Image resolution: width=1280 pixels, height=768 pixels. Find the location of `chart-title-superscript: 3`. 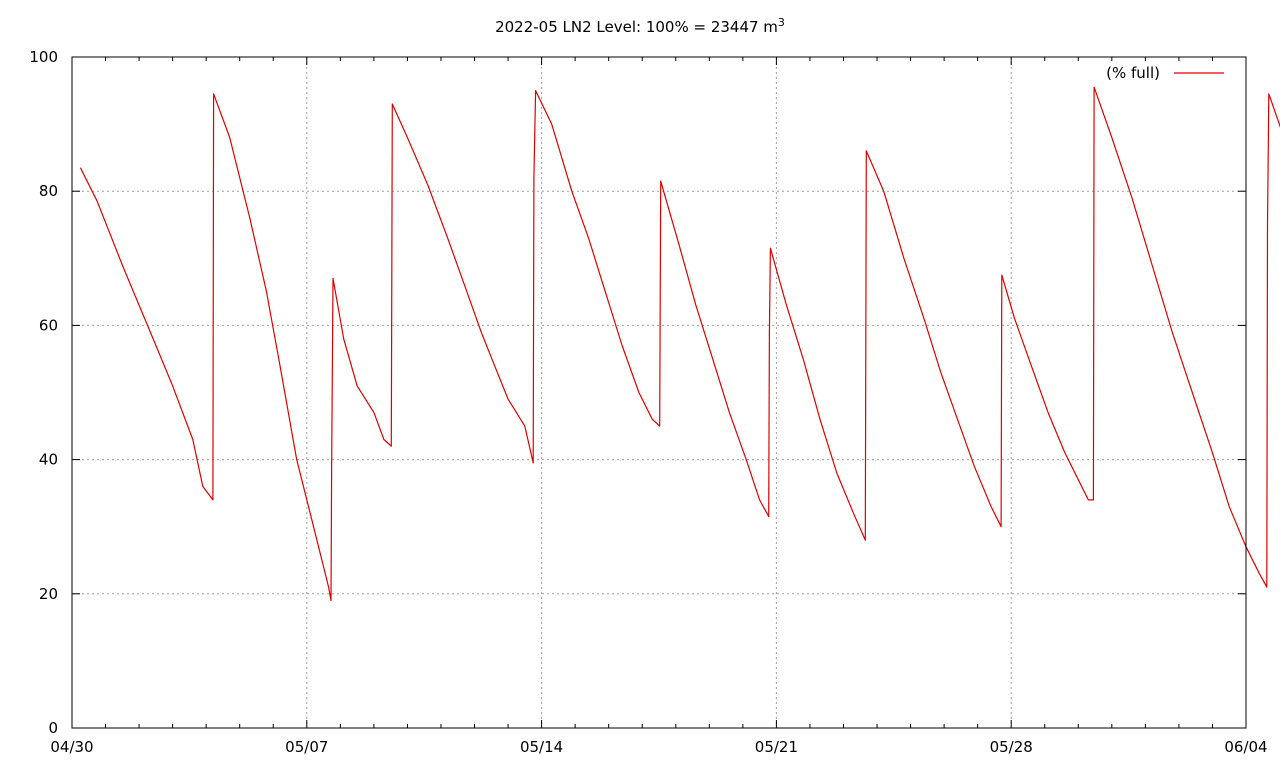

chart-title-superscript: 3 is located at coordinates (781, 22).